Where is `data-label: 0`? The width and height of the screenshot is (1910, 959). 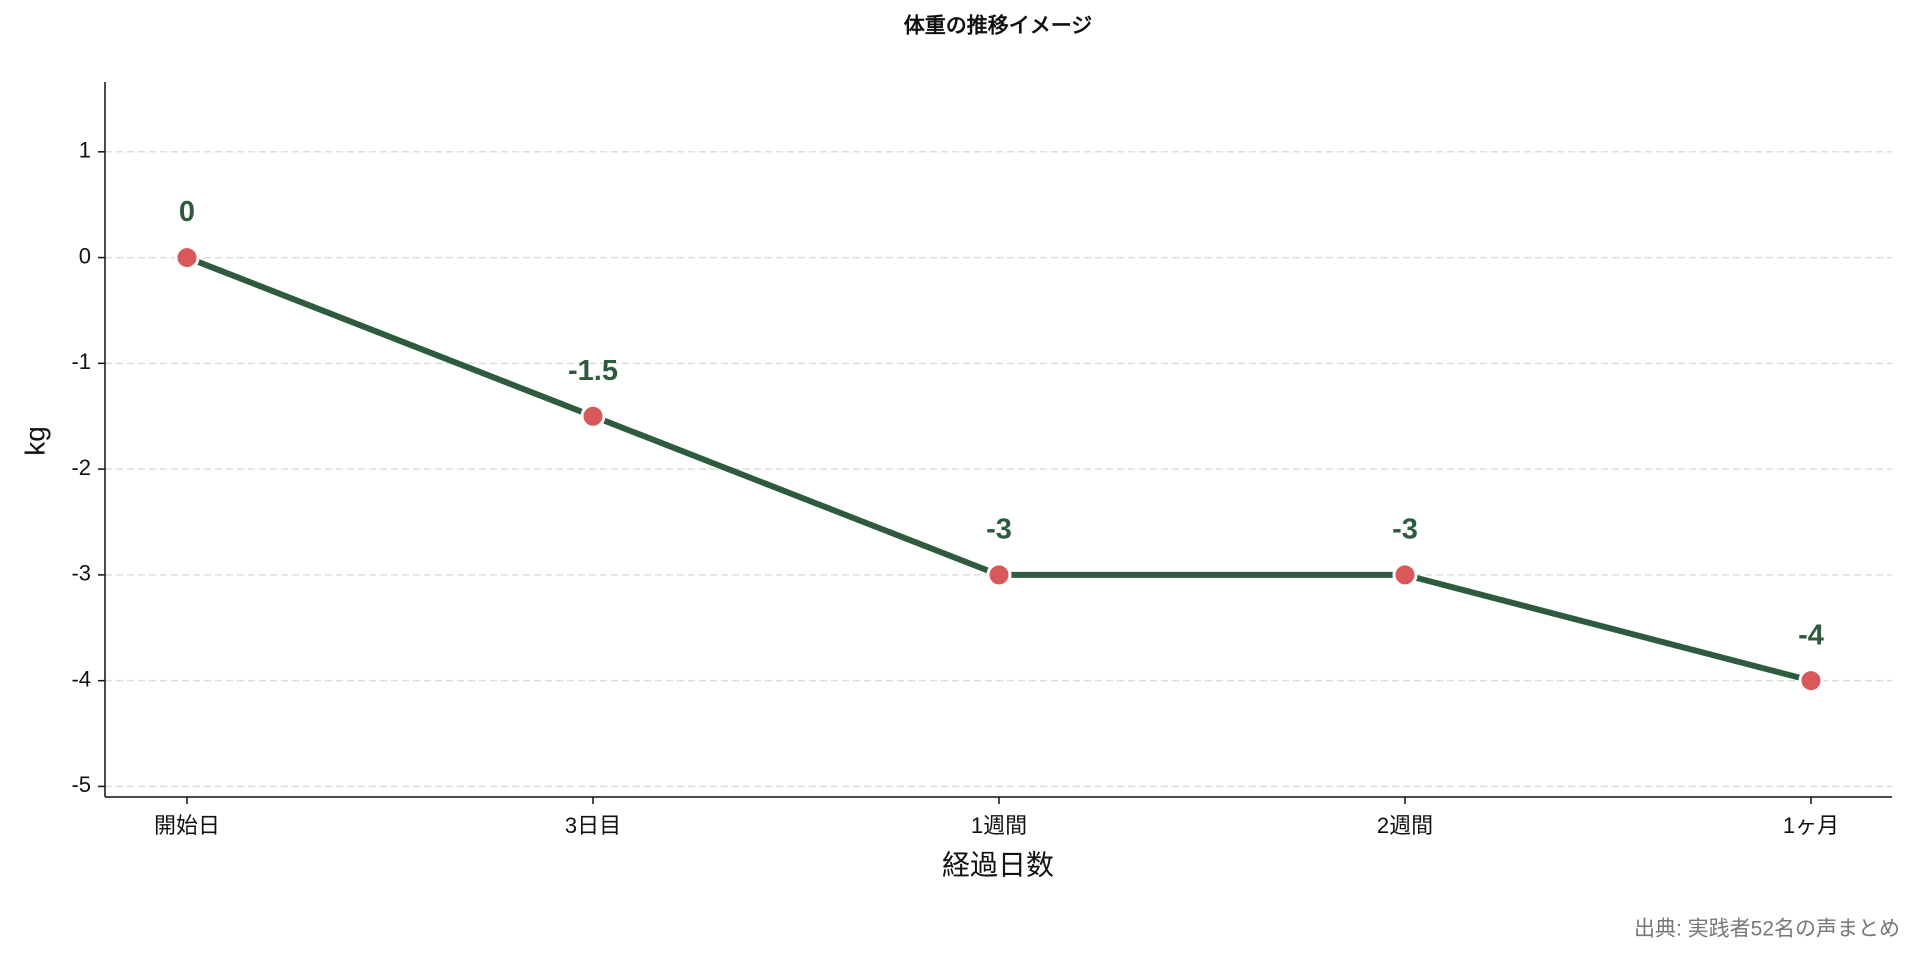 data-label: 0 is located at coordinates (187, 212).